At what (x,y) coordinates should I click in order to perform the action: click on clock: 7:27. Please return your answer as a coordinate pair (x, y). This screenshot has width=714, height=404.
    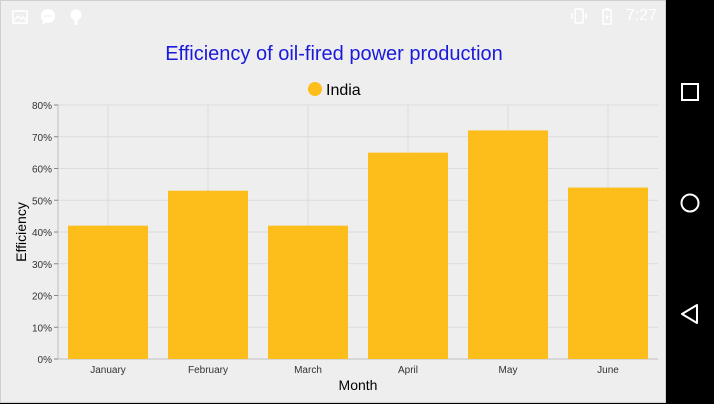
    Looking at the image, I should click on (641, 15).